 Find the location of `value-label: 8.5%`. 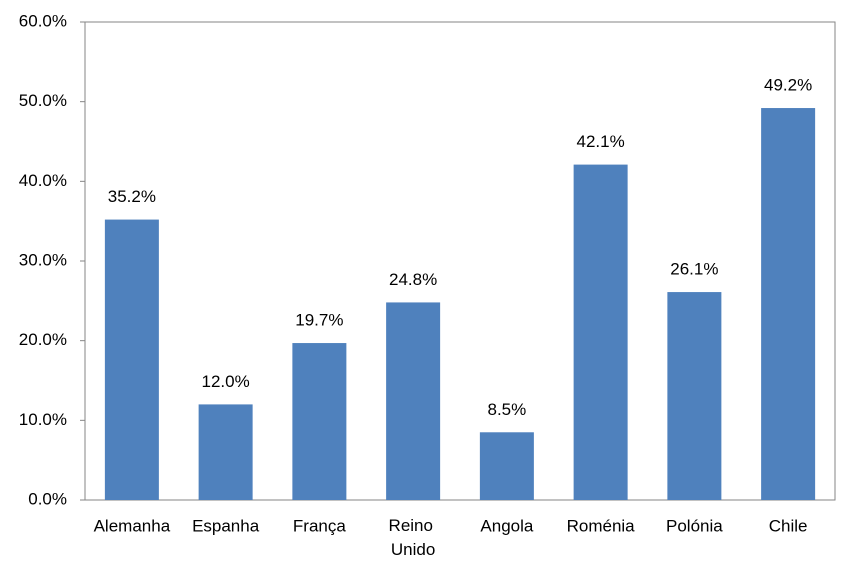

value-label: 8.5% is located at coordinates (507, 409).